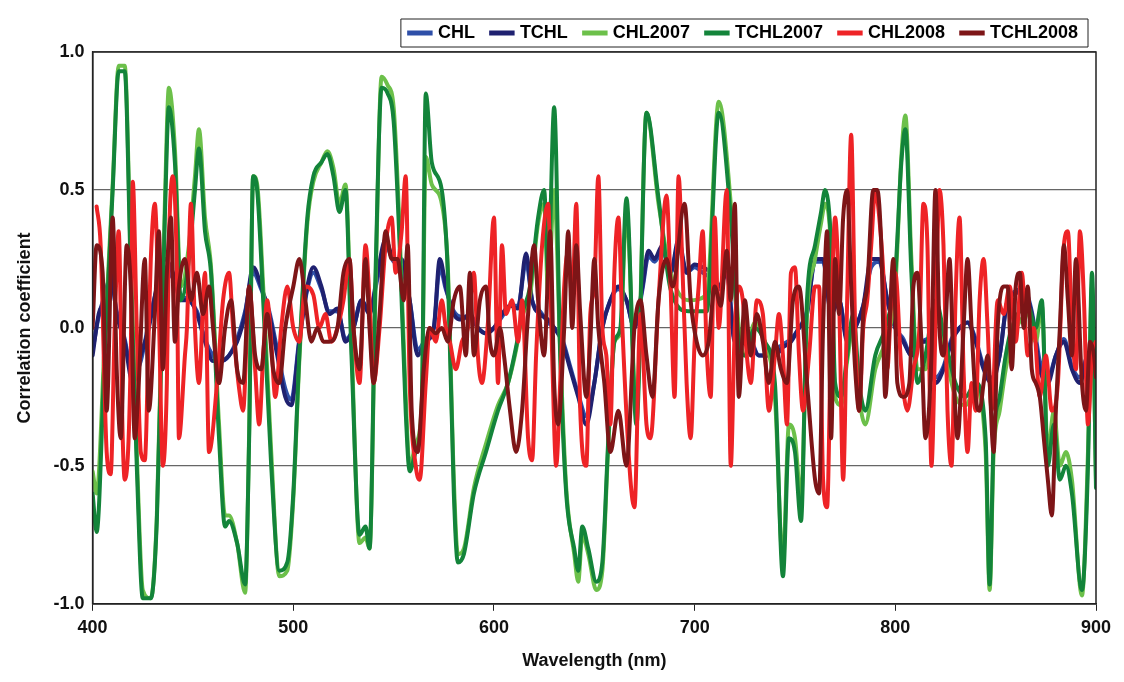  I want to click on x-axis-title: Wavelength (nm), so click(594, 660).